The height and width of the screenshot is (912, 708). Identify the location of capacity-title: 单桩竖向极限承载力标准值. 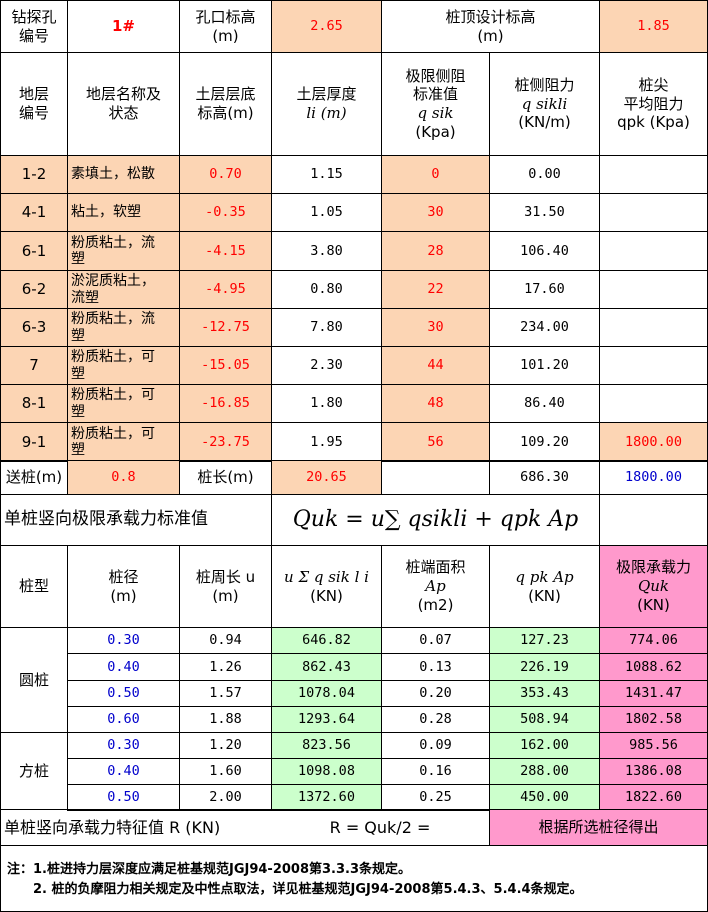
(136, 520).